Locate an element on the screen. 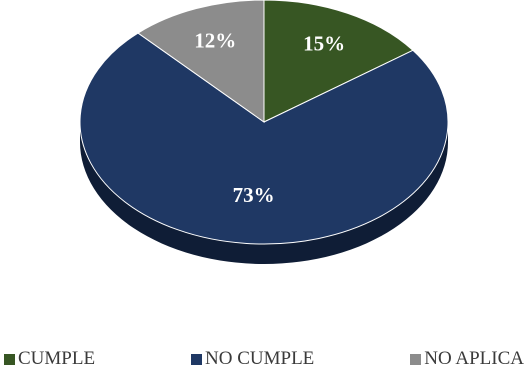 Image resolution: width=528 pixels, height=377 pixels. legend: CUMPLE NO CUMPLE NO APLICA is located at coordinates (264, 359).